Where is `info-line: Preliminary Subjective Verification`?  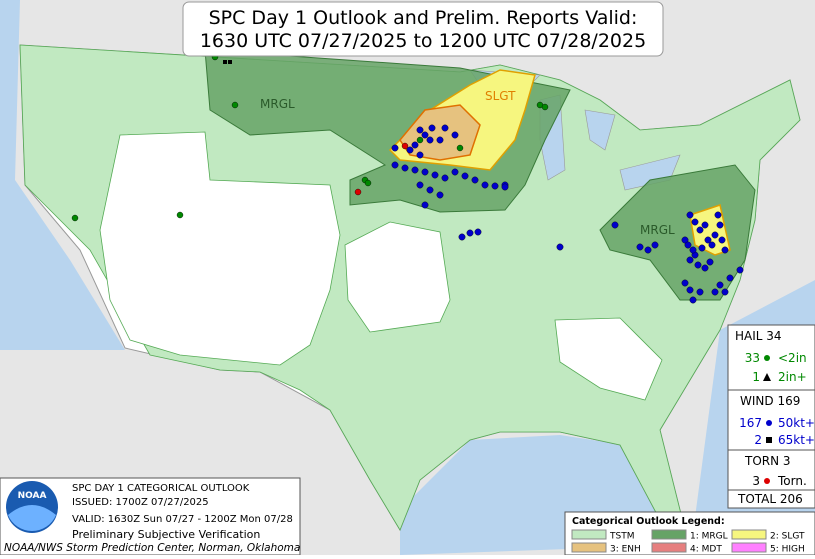
info-line: Preliminary Subjective Verification is located at coordinates (166, 534).